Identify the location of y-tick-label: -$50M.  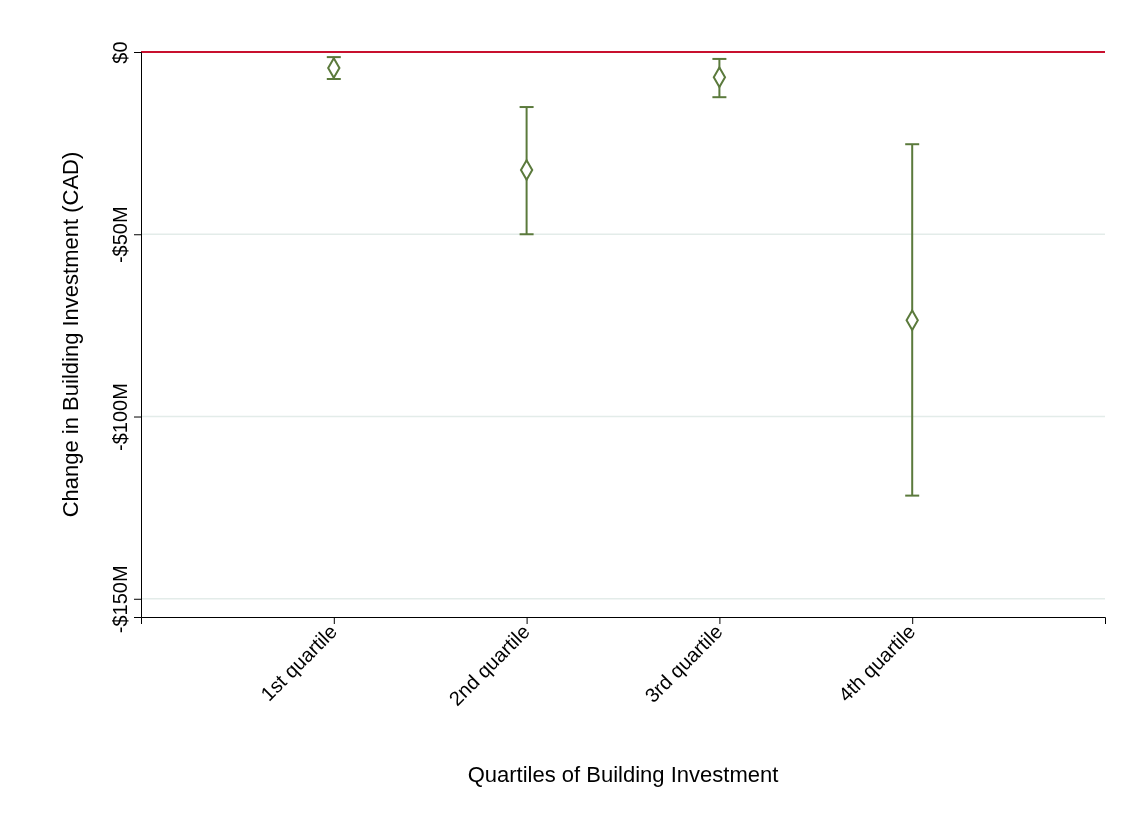
(120, 235).